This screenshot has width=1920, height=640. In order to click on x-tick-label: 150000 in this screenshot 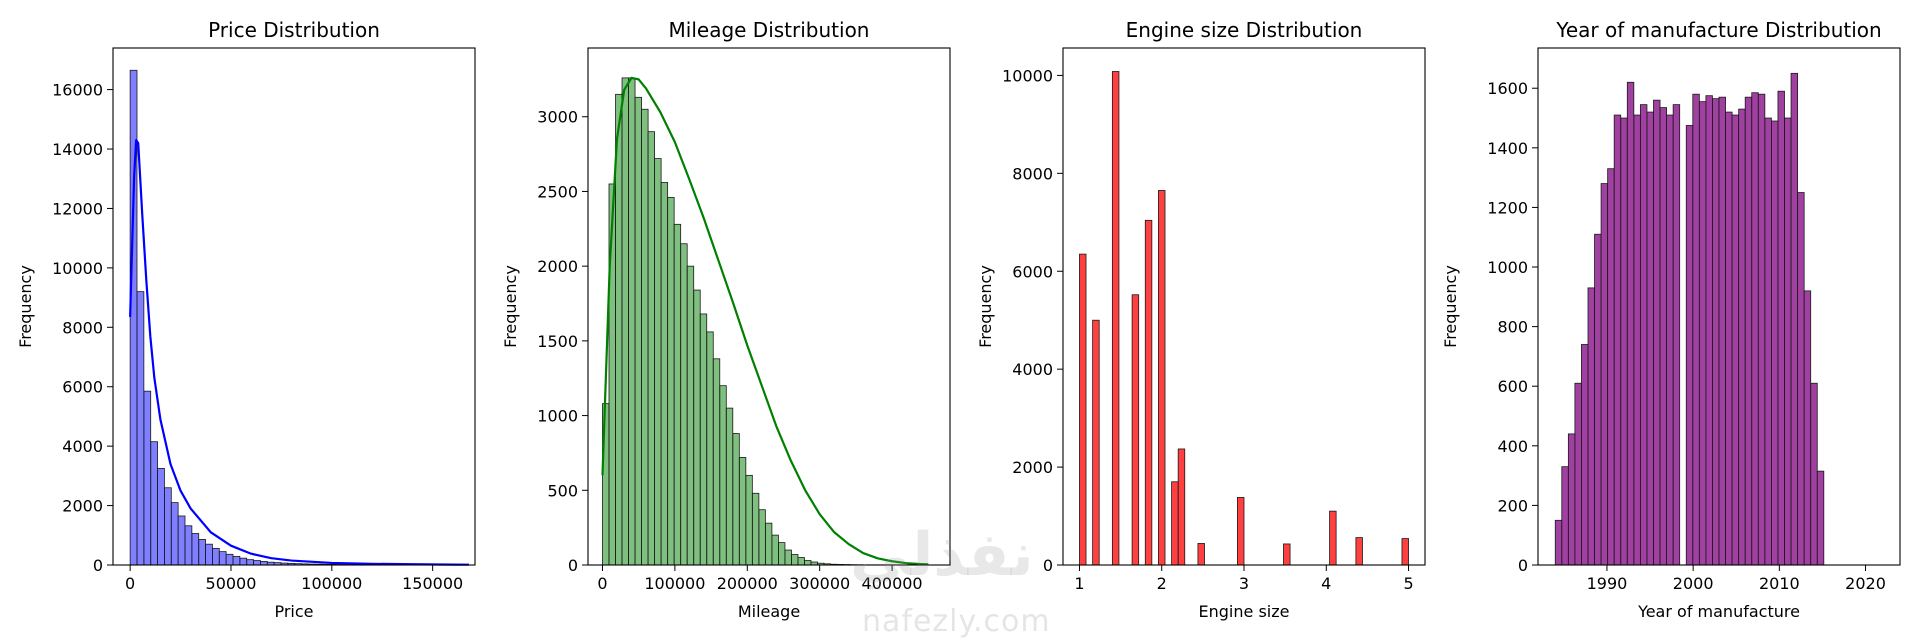, I will do `click(432, 583)`.